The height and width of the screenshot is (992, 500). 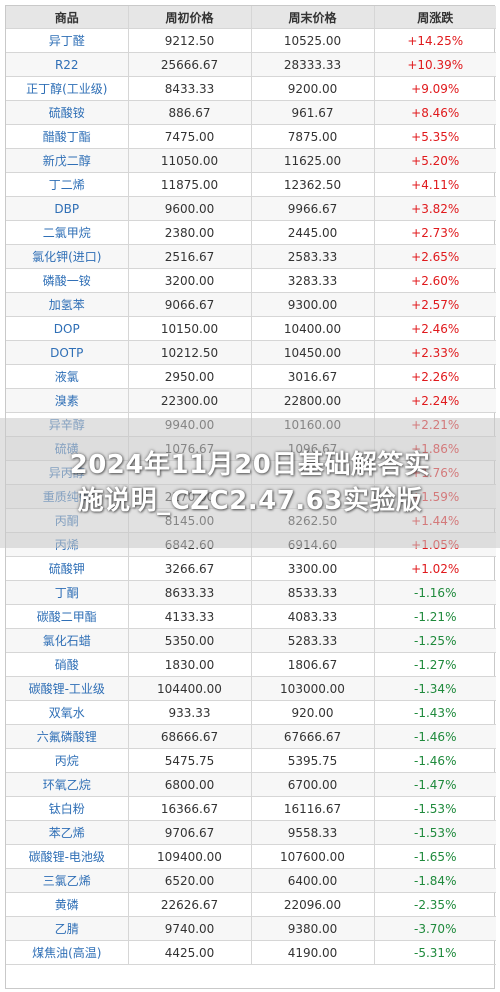 What do you see at coordinates (313, 832) in the screenshot?
I see `cell-close-price: 9558.33` at bounding box center [313, 832].